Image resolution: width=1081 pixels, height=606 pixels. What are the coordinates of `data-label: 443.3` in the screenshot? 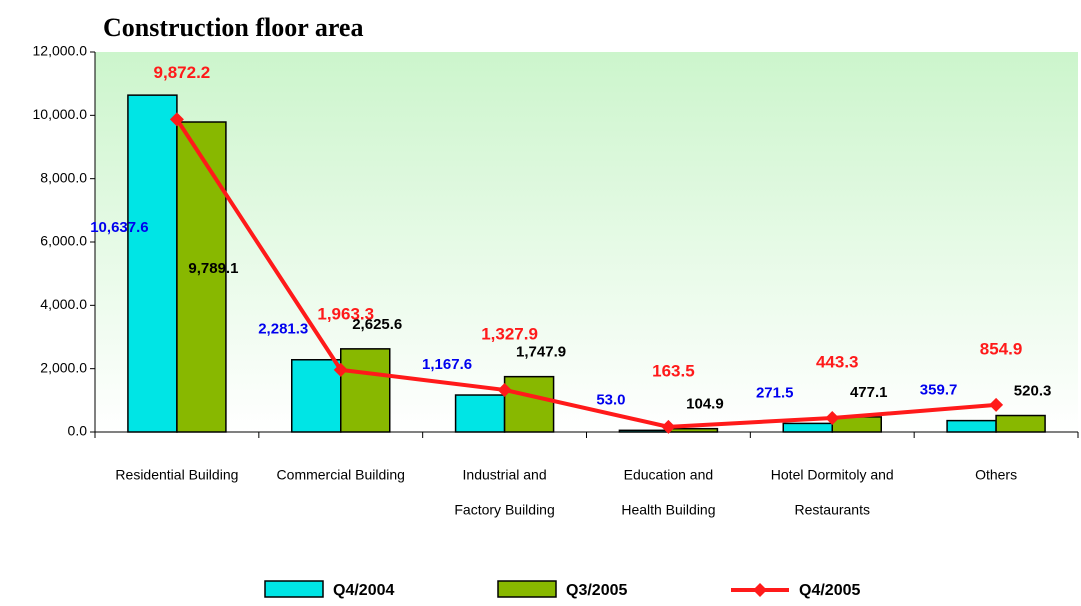 It's located at (837, 361).